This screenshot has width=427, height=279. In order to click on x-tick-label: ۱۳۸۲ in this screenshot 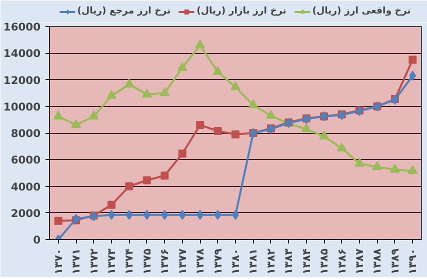, I will do `click(271, 261)`.